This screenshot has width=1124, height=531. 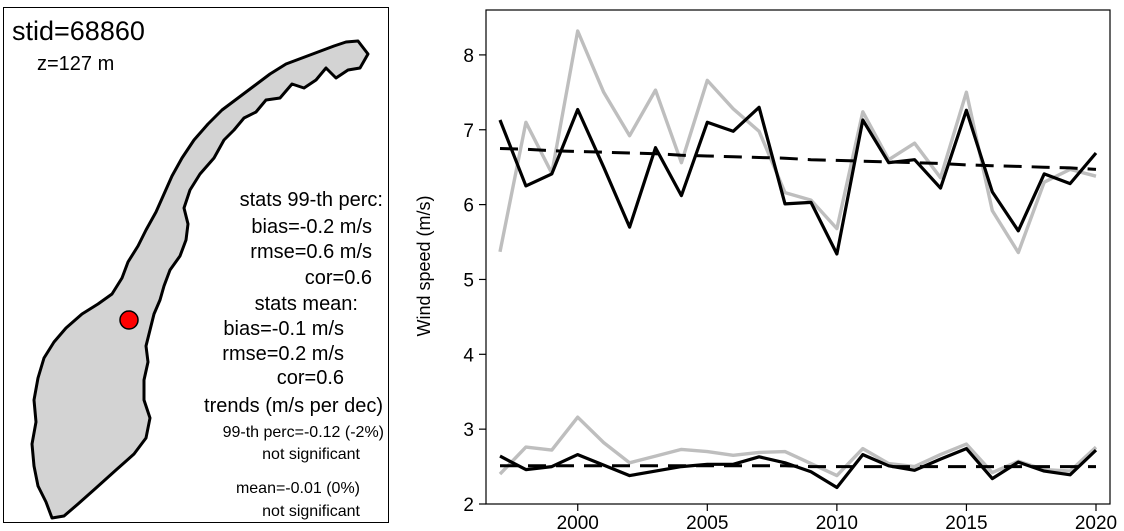 What do you see at coordinates (283, 354) in the screenshot?
I see `stats-mean-rmse: rmse=0.2 m/s` at bounding box center [283, 354].